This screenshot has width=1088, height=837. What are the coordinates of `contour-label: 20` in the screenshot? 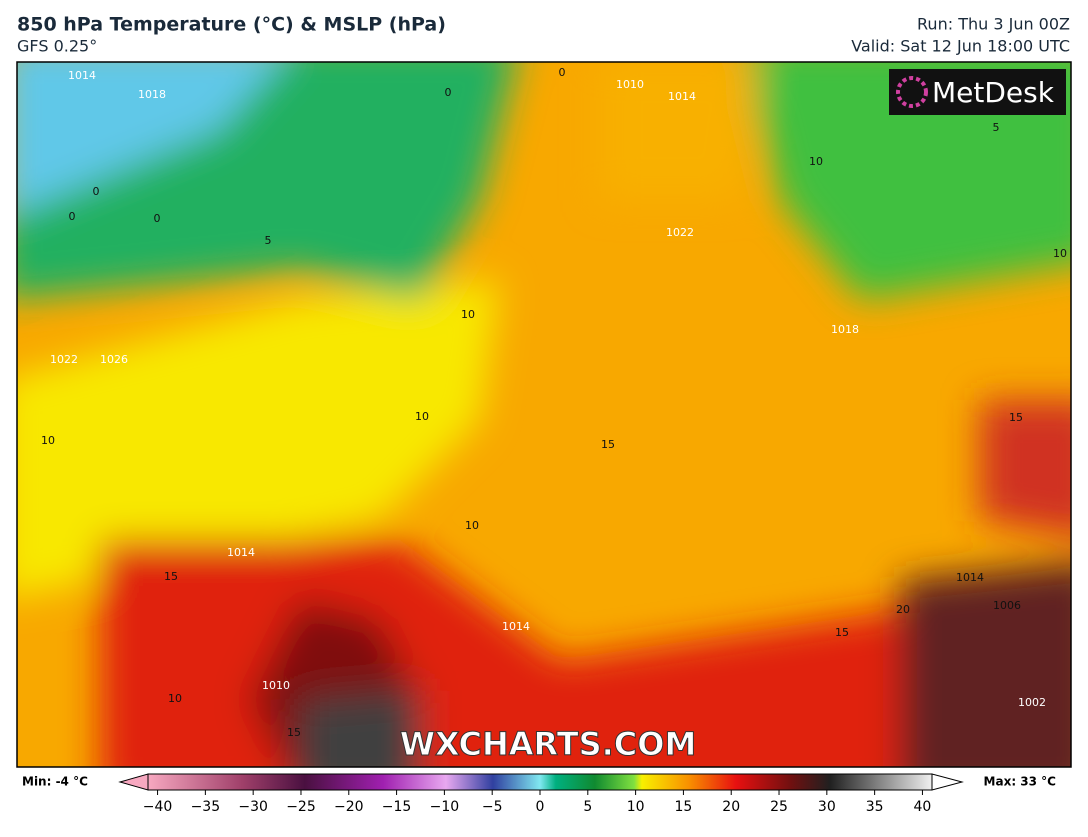 It's located at (903, 609).